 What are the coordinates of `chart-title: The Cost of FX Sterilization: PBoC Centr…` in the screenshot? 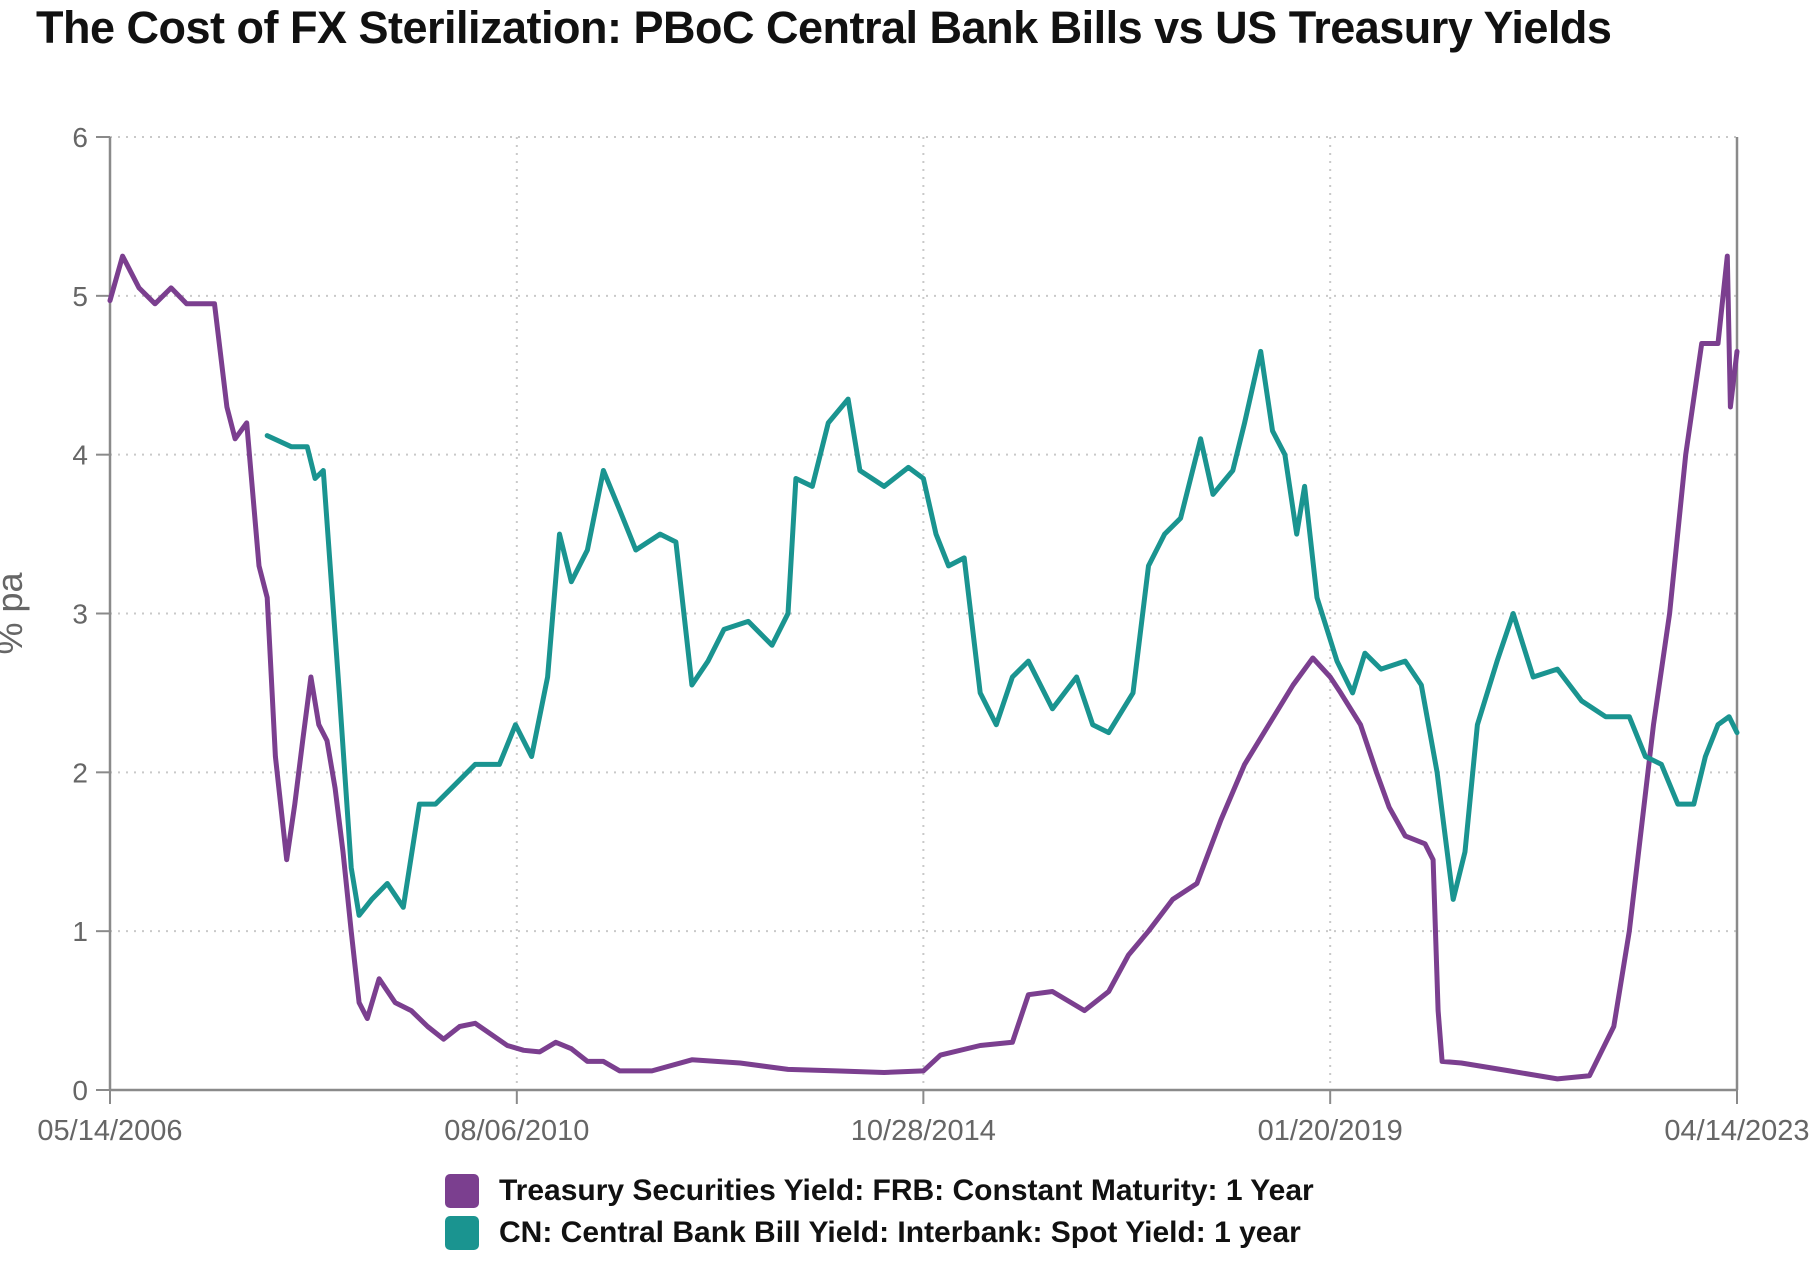 It's located at (824, 27).